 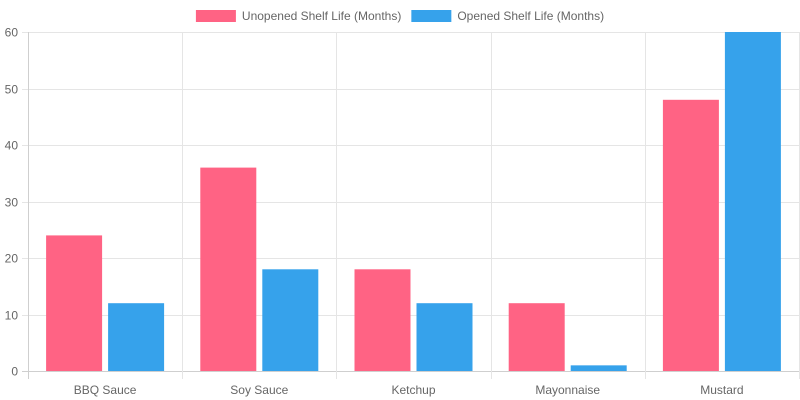 What do you see at coordinates (12, 316) in the screenshot?
I see `y-tick-label: 10` at bounding box center [12, 316].